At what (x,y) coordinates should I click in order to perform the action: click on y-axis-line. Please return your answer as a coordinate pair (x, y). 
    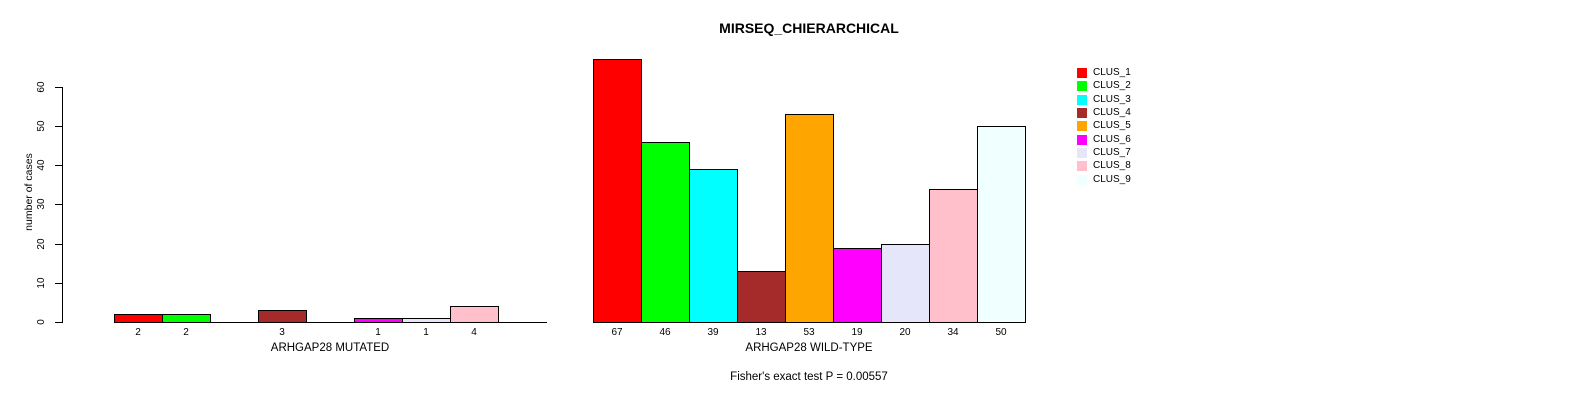
    Looking at the image, I should click on (62, 205).